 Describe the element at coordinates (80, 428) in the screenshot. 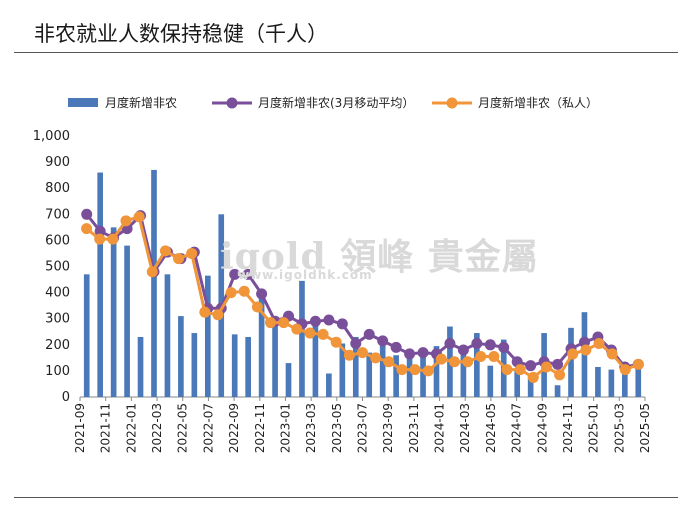

I see `x-tick-label: 2021-09` at that location.